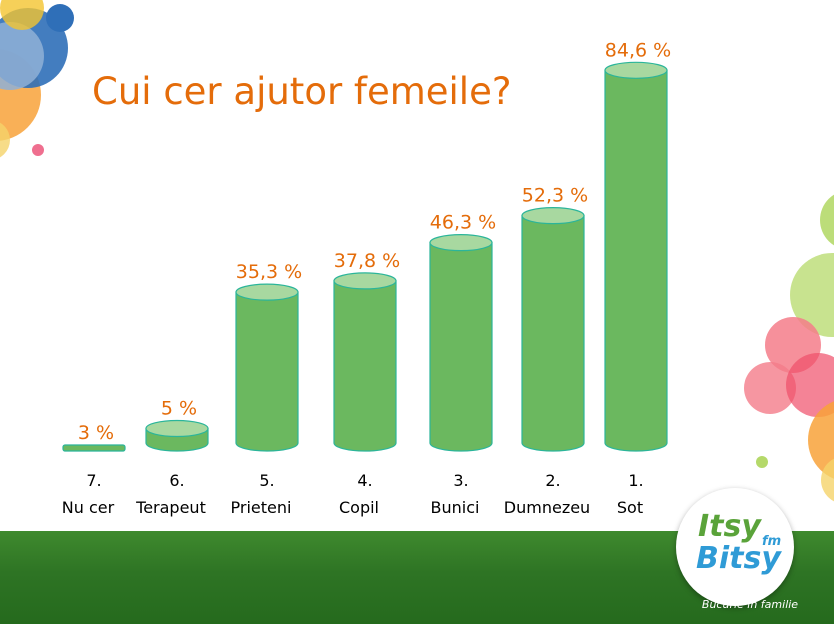 Image resolution: width=834 pixels, height=624 pixels. Describe the element at coordinates (547, 507) in the screenshot. I see `category-label: Dumnezeu` at that location.